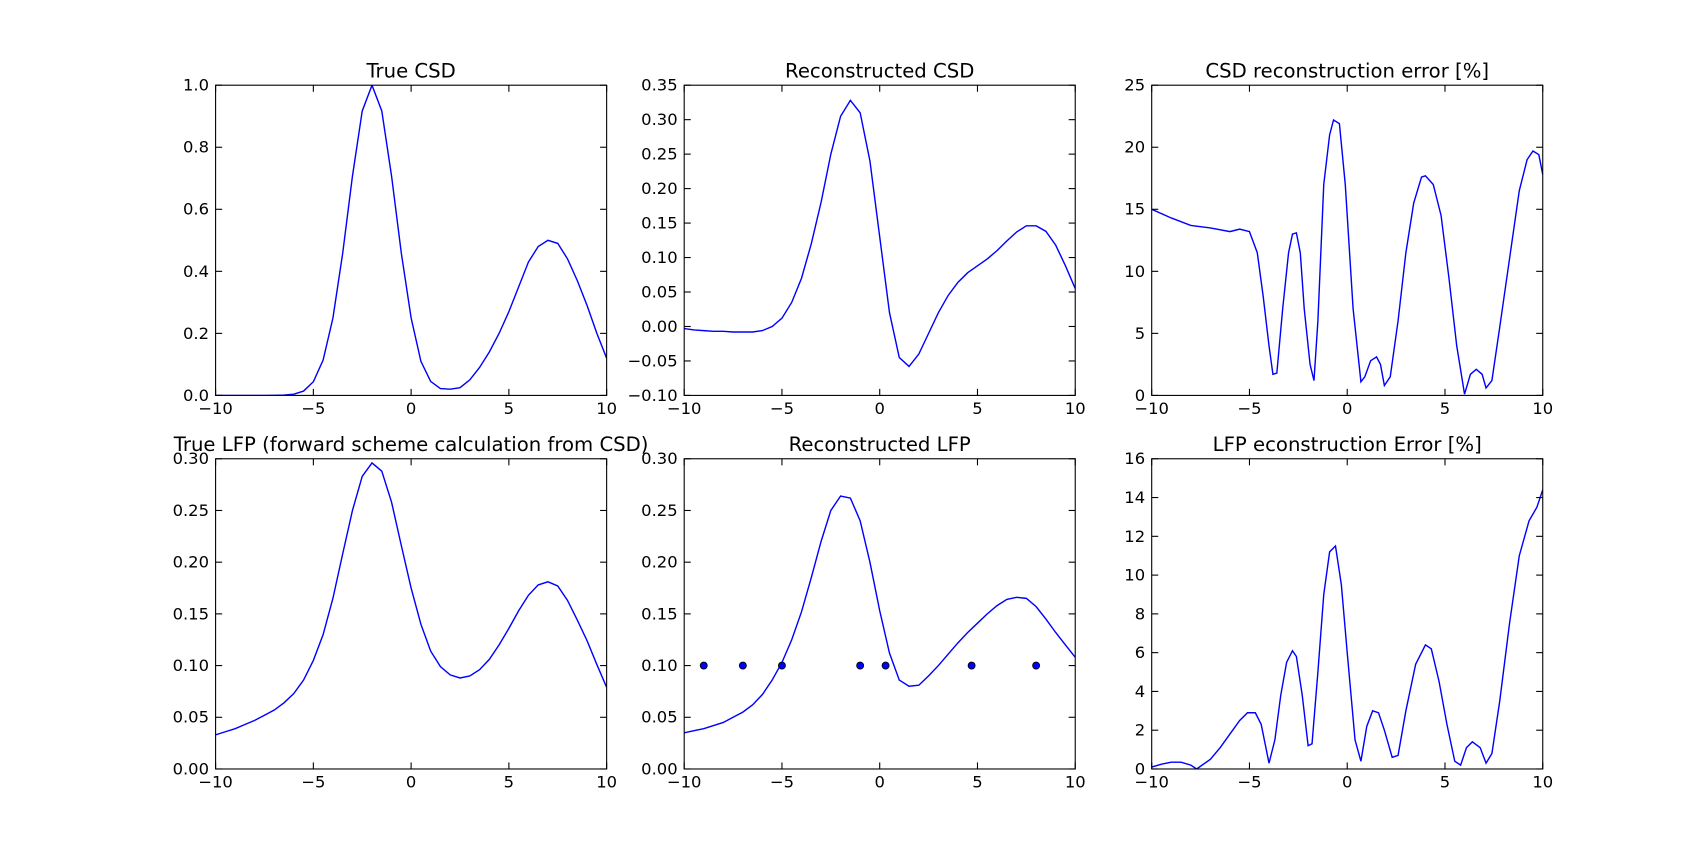  What do you see at coordinates (652, 395) in the screenshot?
I see `y-tick-label: −0.10` at bounding box center [652, 395].